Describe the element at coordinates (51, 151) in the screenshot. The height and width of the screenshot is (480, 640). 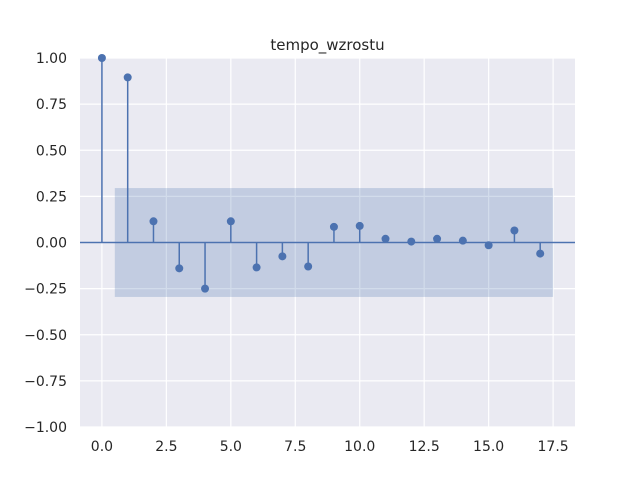
I see `y-tick-label-2: 0.50` at that location.